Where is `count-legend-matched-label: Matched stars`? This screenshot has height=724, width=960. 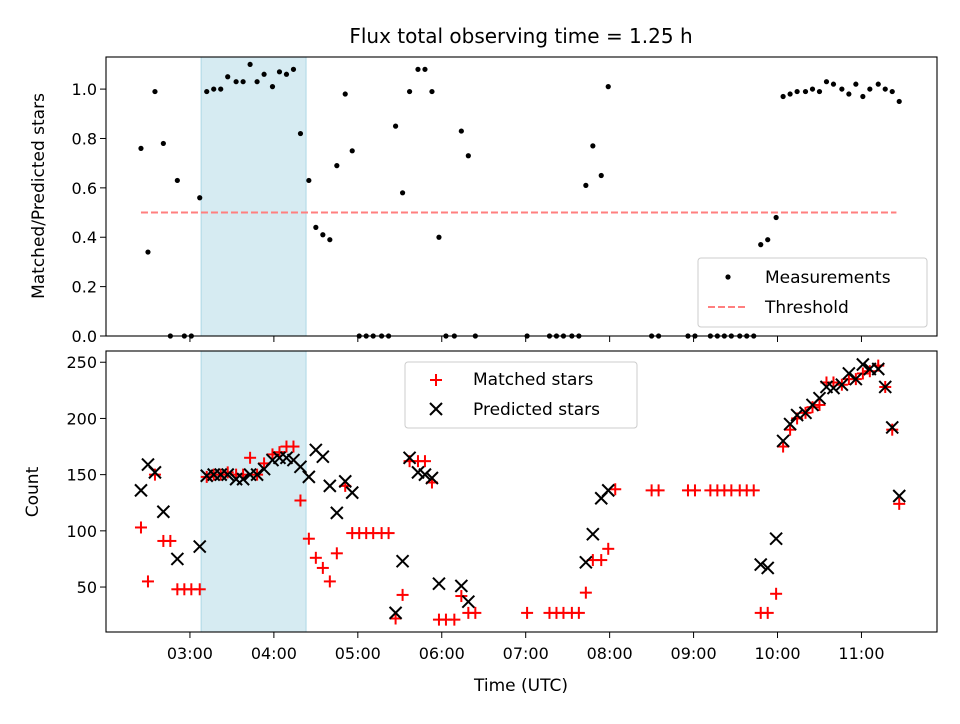
count-legend-matched-label: Matched stars is located at coordinates (533, 380).